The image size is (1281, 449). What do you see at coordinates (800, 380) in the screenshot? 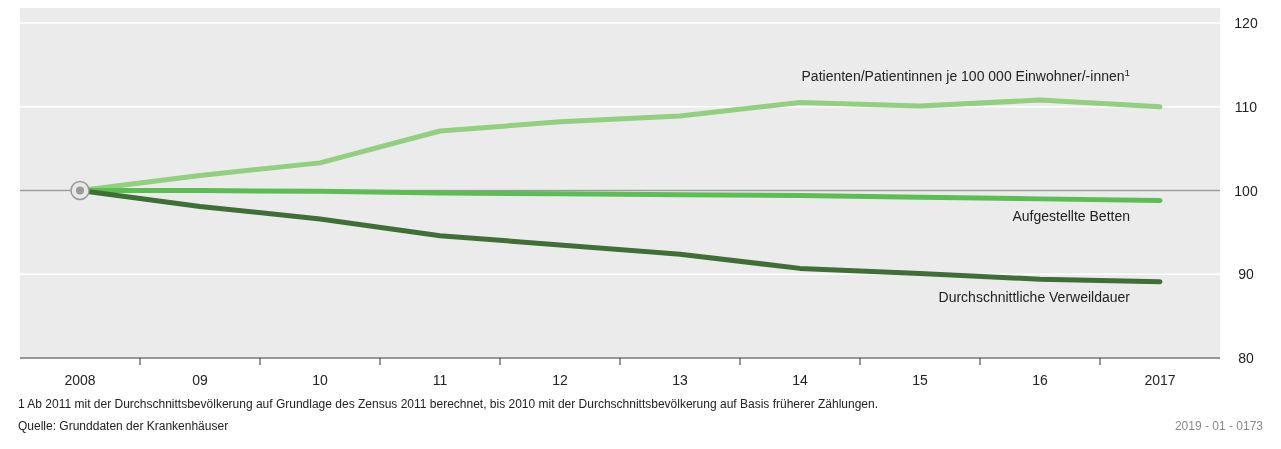
I see `x-tick-label: 14` at bounding box center [800, 380].